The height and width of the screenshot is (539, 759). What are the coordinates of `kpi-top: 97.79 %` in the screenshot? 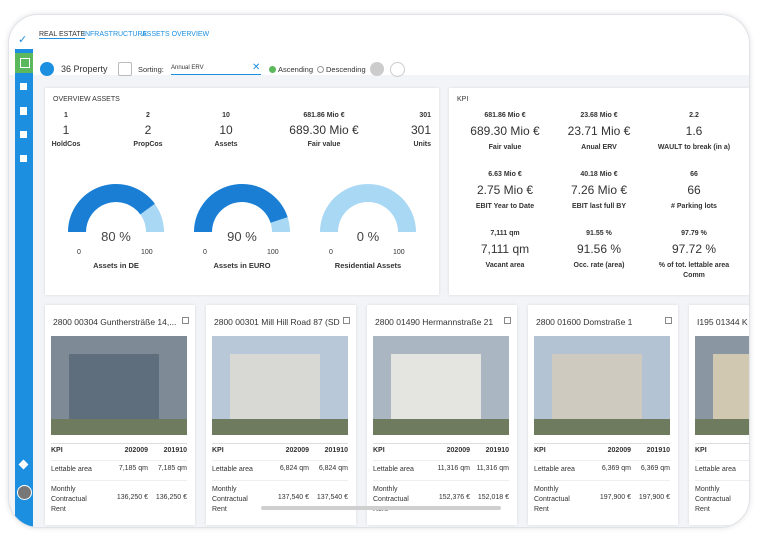 It's located at (694, 233).